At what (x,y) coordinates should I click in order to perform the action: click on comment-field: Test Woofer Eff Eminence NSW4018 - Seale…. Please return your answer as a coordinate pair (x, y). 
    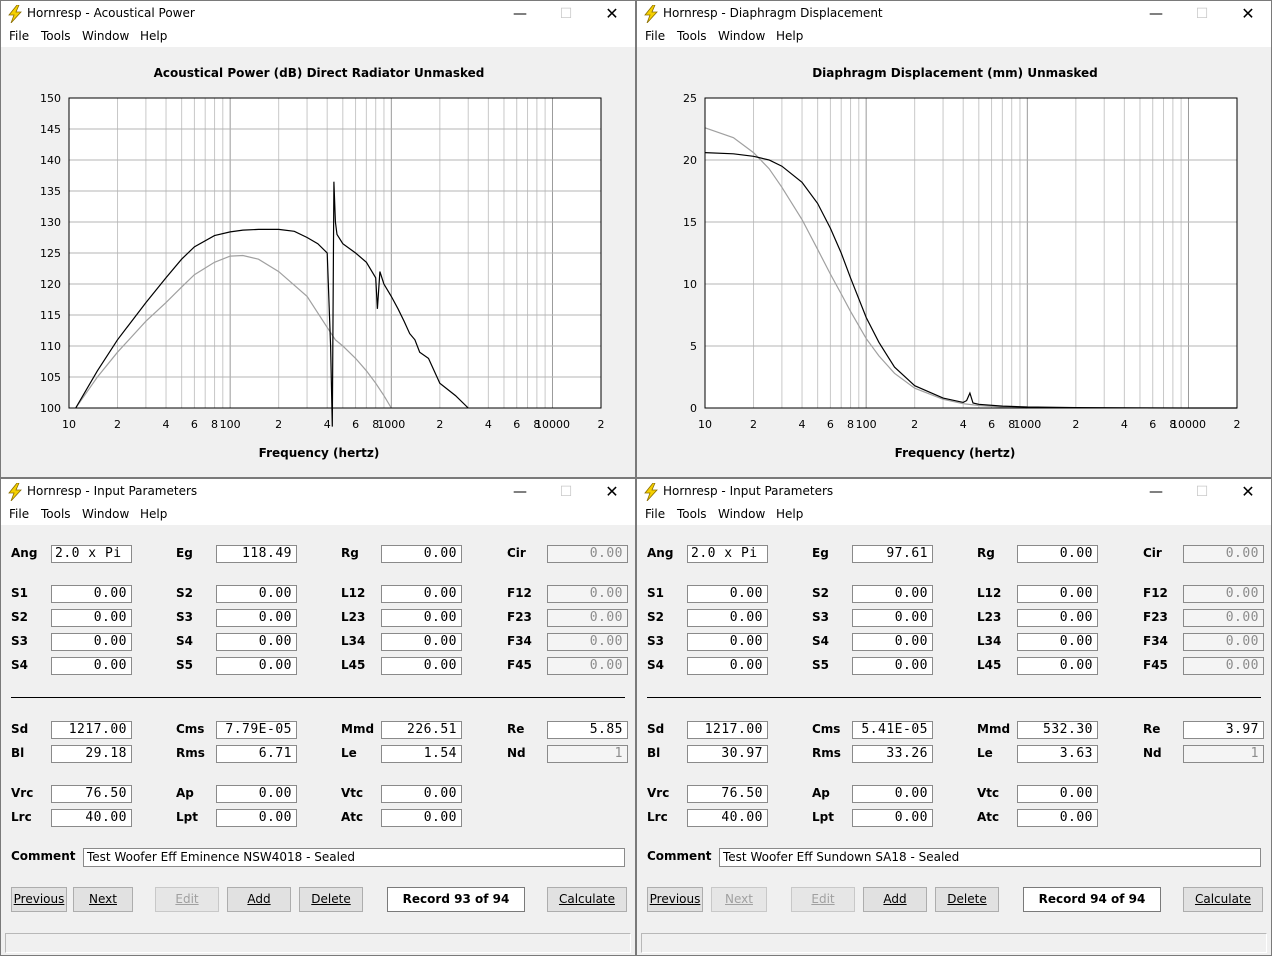
    Looking at the image, I should click on (354, 857).